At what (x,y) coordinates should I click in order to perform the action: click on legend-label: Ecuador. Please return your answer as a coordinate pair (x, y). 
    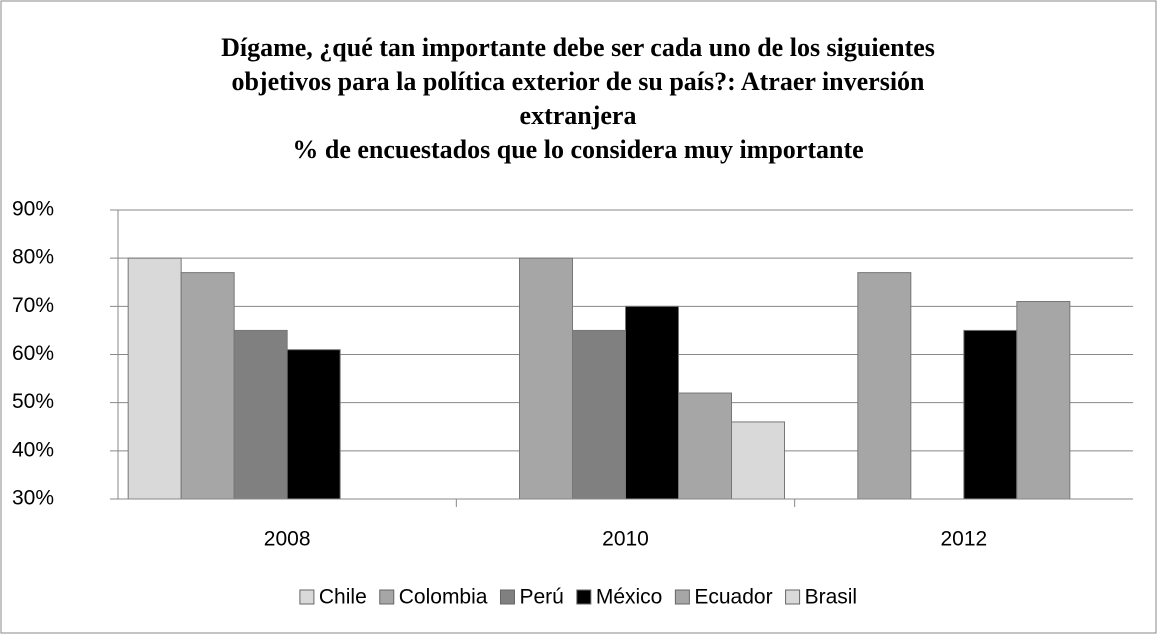
    Looking at the image, I should click on (733, 597).